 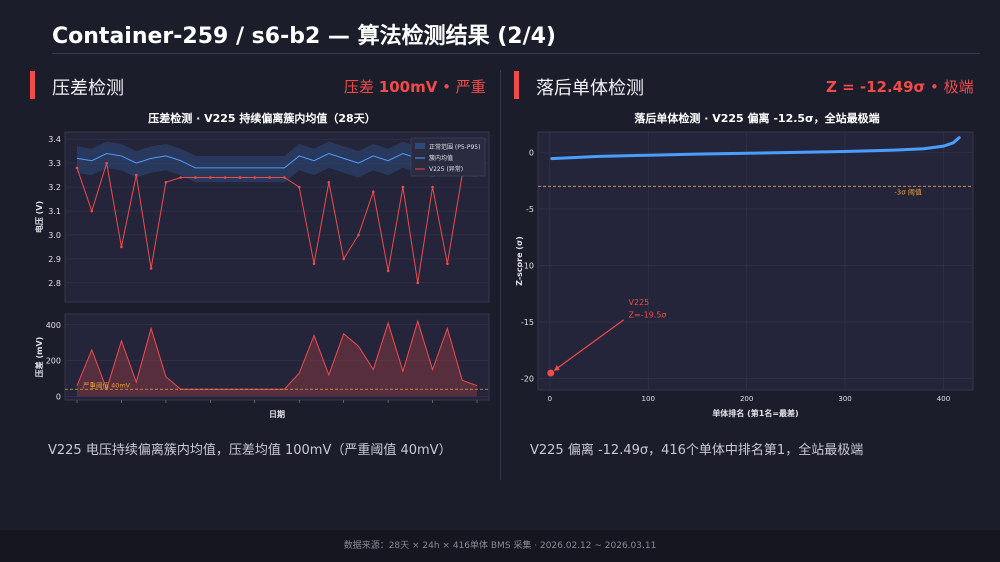 What do you see at coordinates (304, 36) in the screenshot?
I see `page-title: Container-259 / s6-b2 — 算法检测结果 (2/4)` at bounding box center [304, 36].